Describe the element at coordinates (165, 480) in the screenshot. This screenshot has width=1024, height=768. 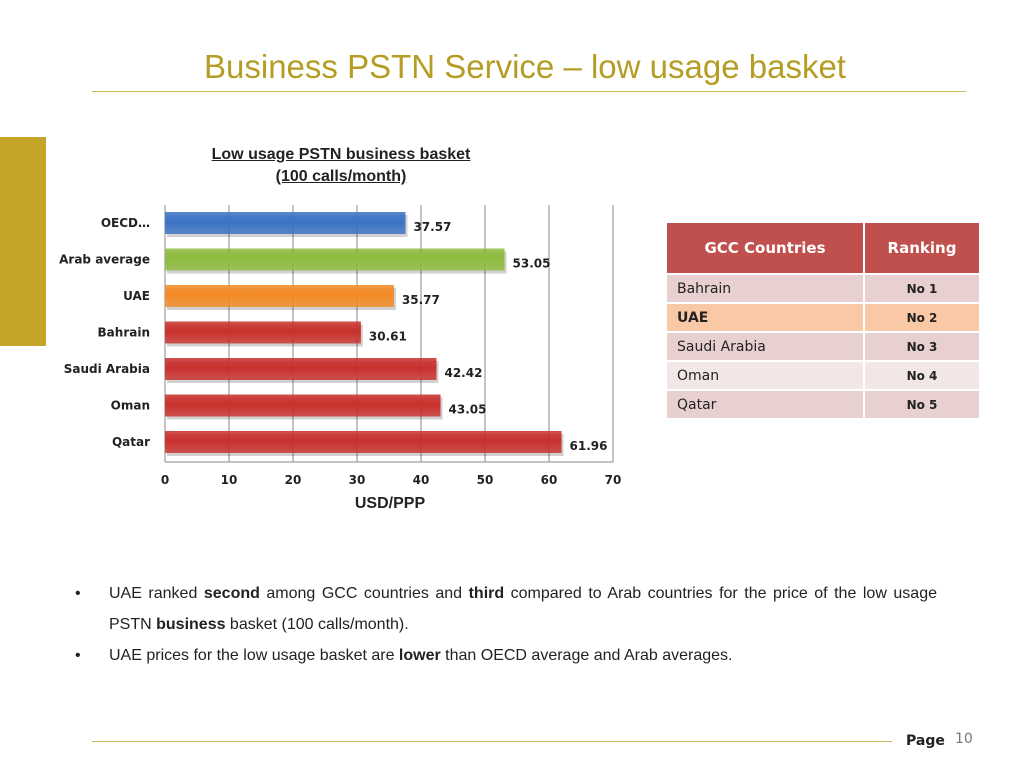
I see `x-tick-label: 0` at that location.